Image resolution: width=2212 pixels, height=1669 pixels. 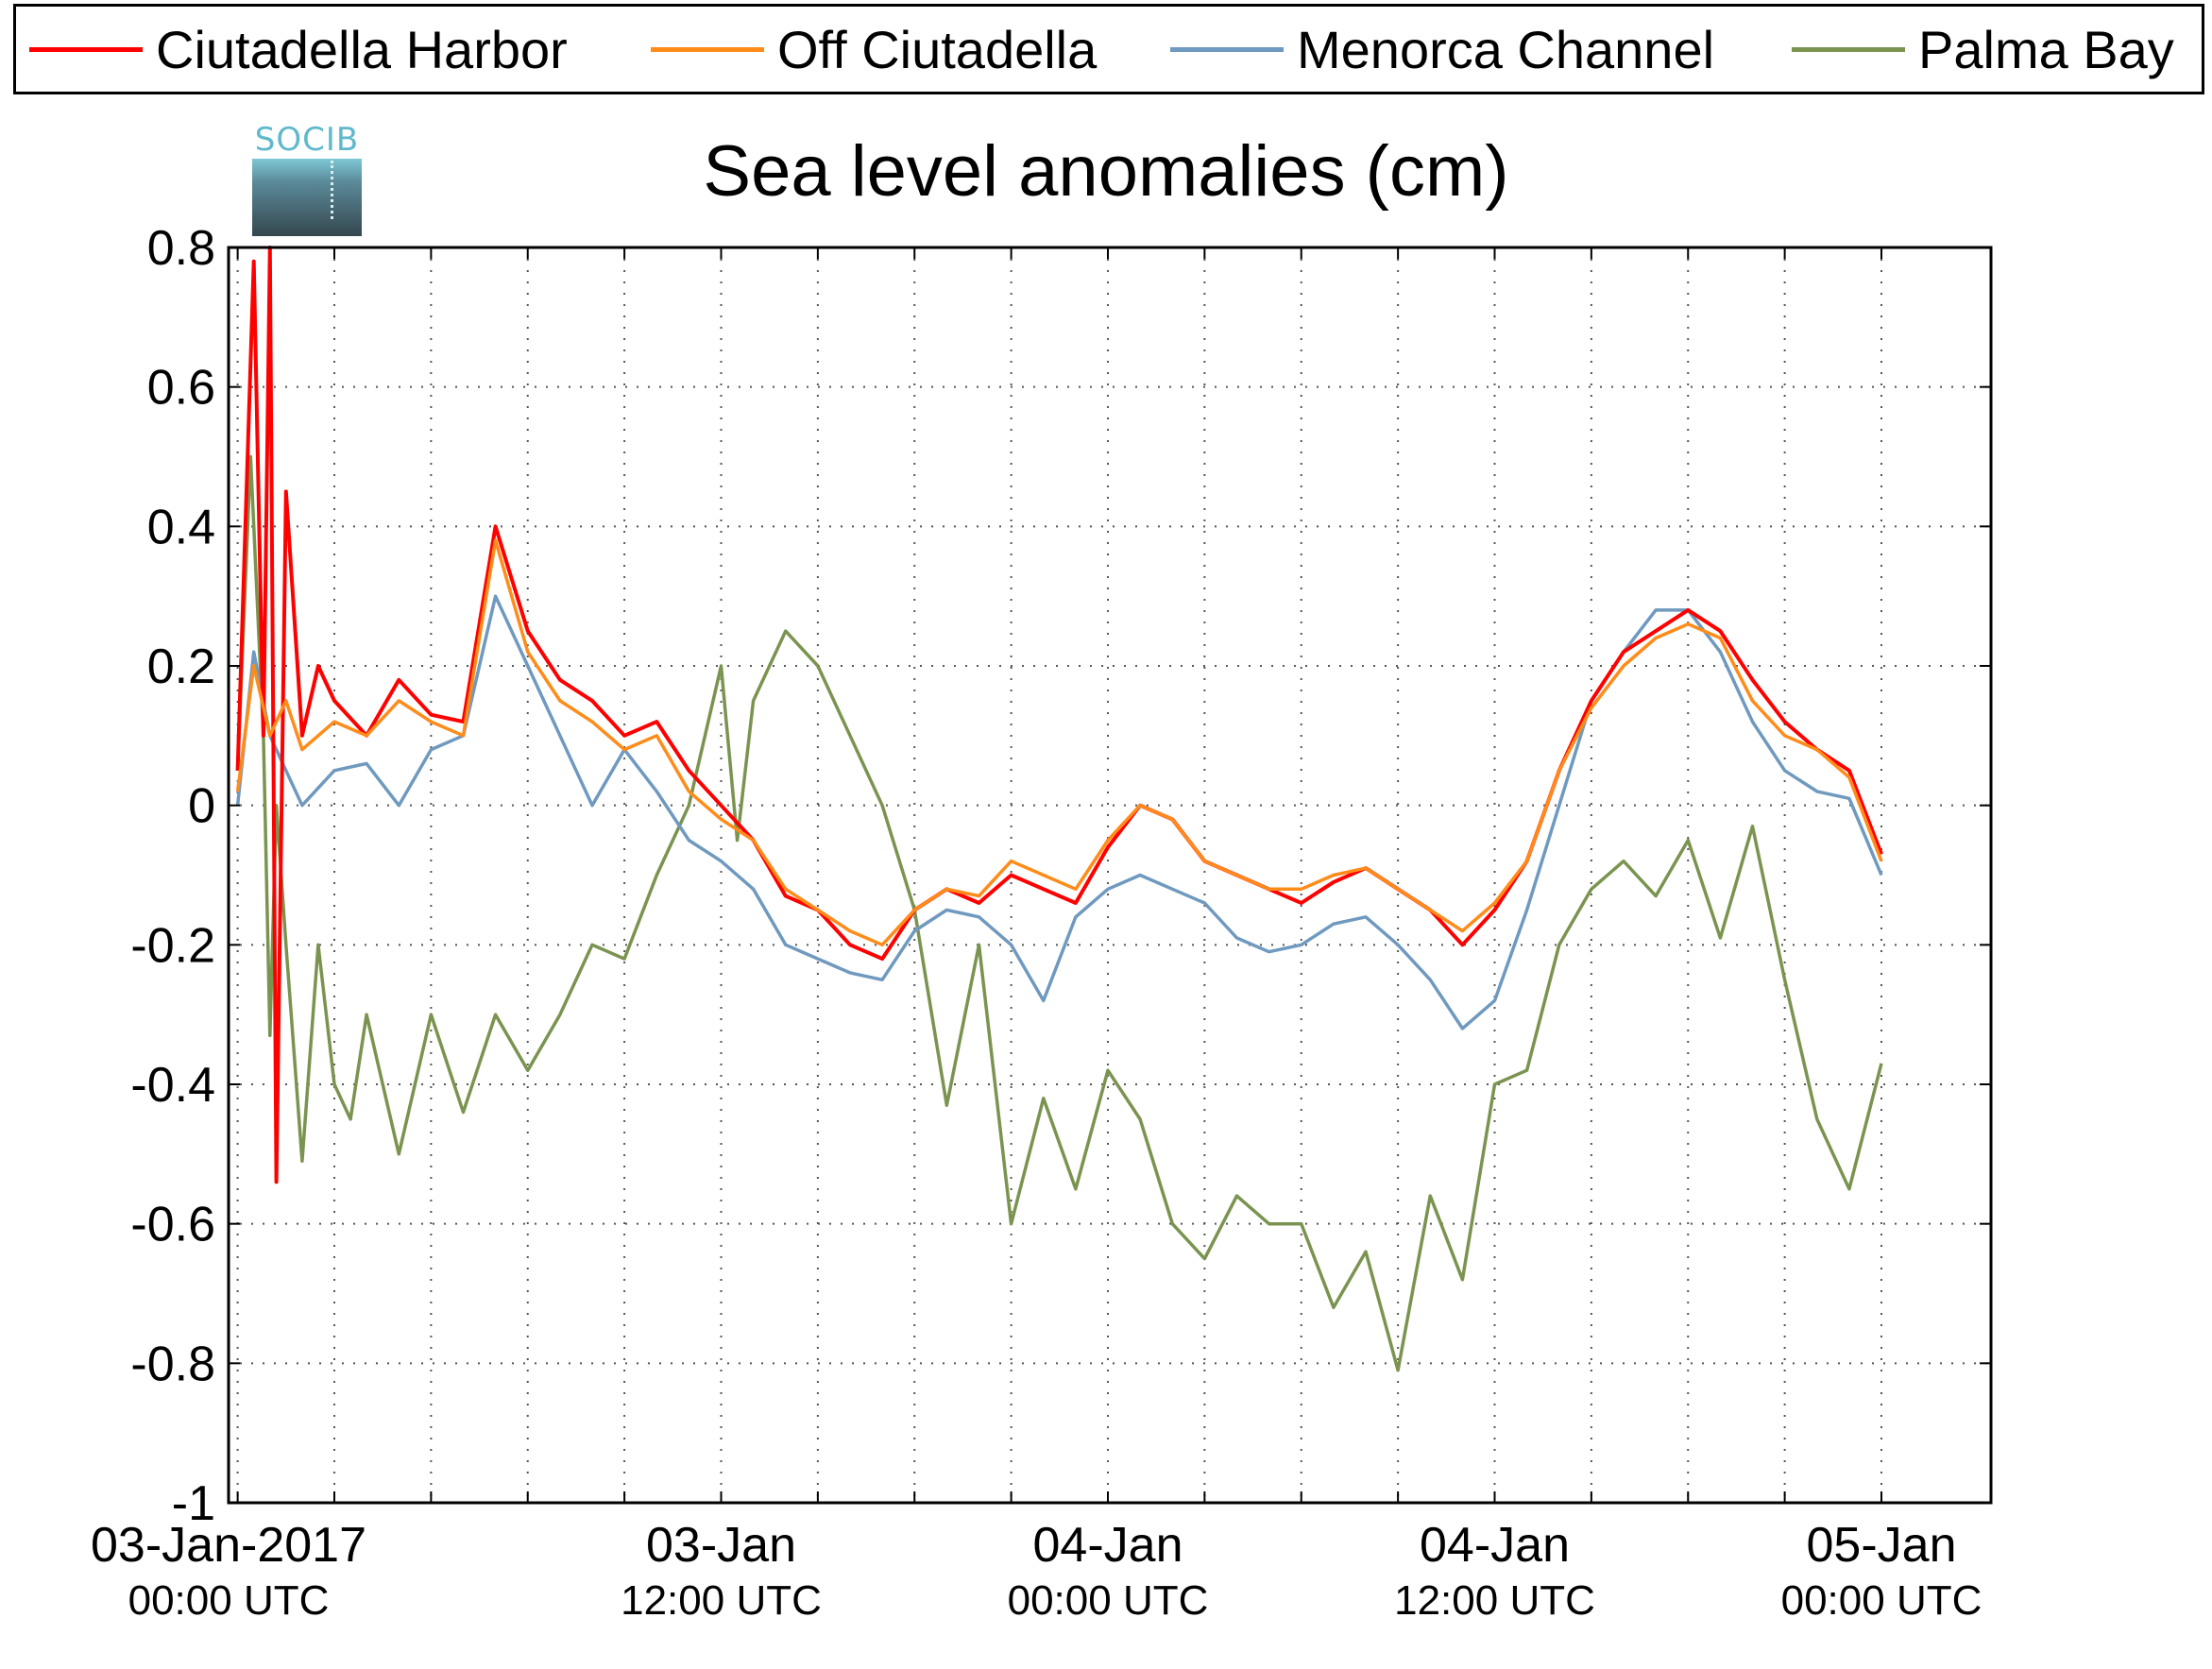 I want to click on legend-label: Menorca Channel, so click(x=1506, y=49).